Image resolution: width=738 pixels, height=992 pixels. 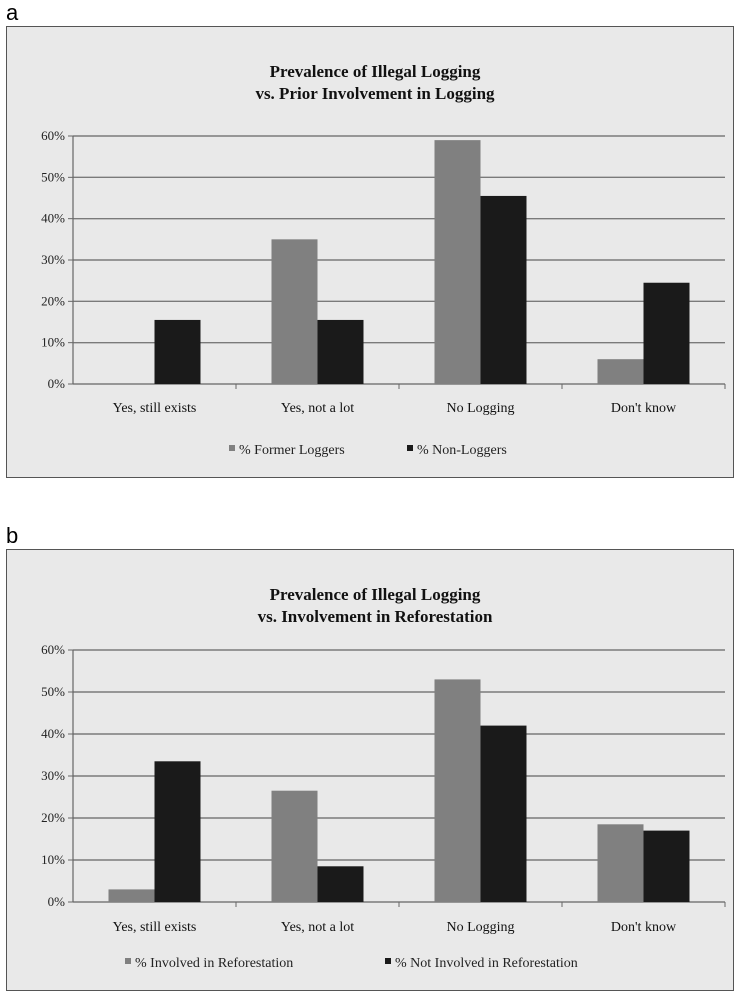 I want to click on chart-1-title-line-0: Prevalence of Illegal Logging, so click(x=375, y=594).